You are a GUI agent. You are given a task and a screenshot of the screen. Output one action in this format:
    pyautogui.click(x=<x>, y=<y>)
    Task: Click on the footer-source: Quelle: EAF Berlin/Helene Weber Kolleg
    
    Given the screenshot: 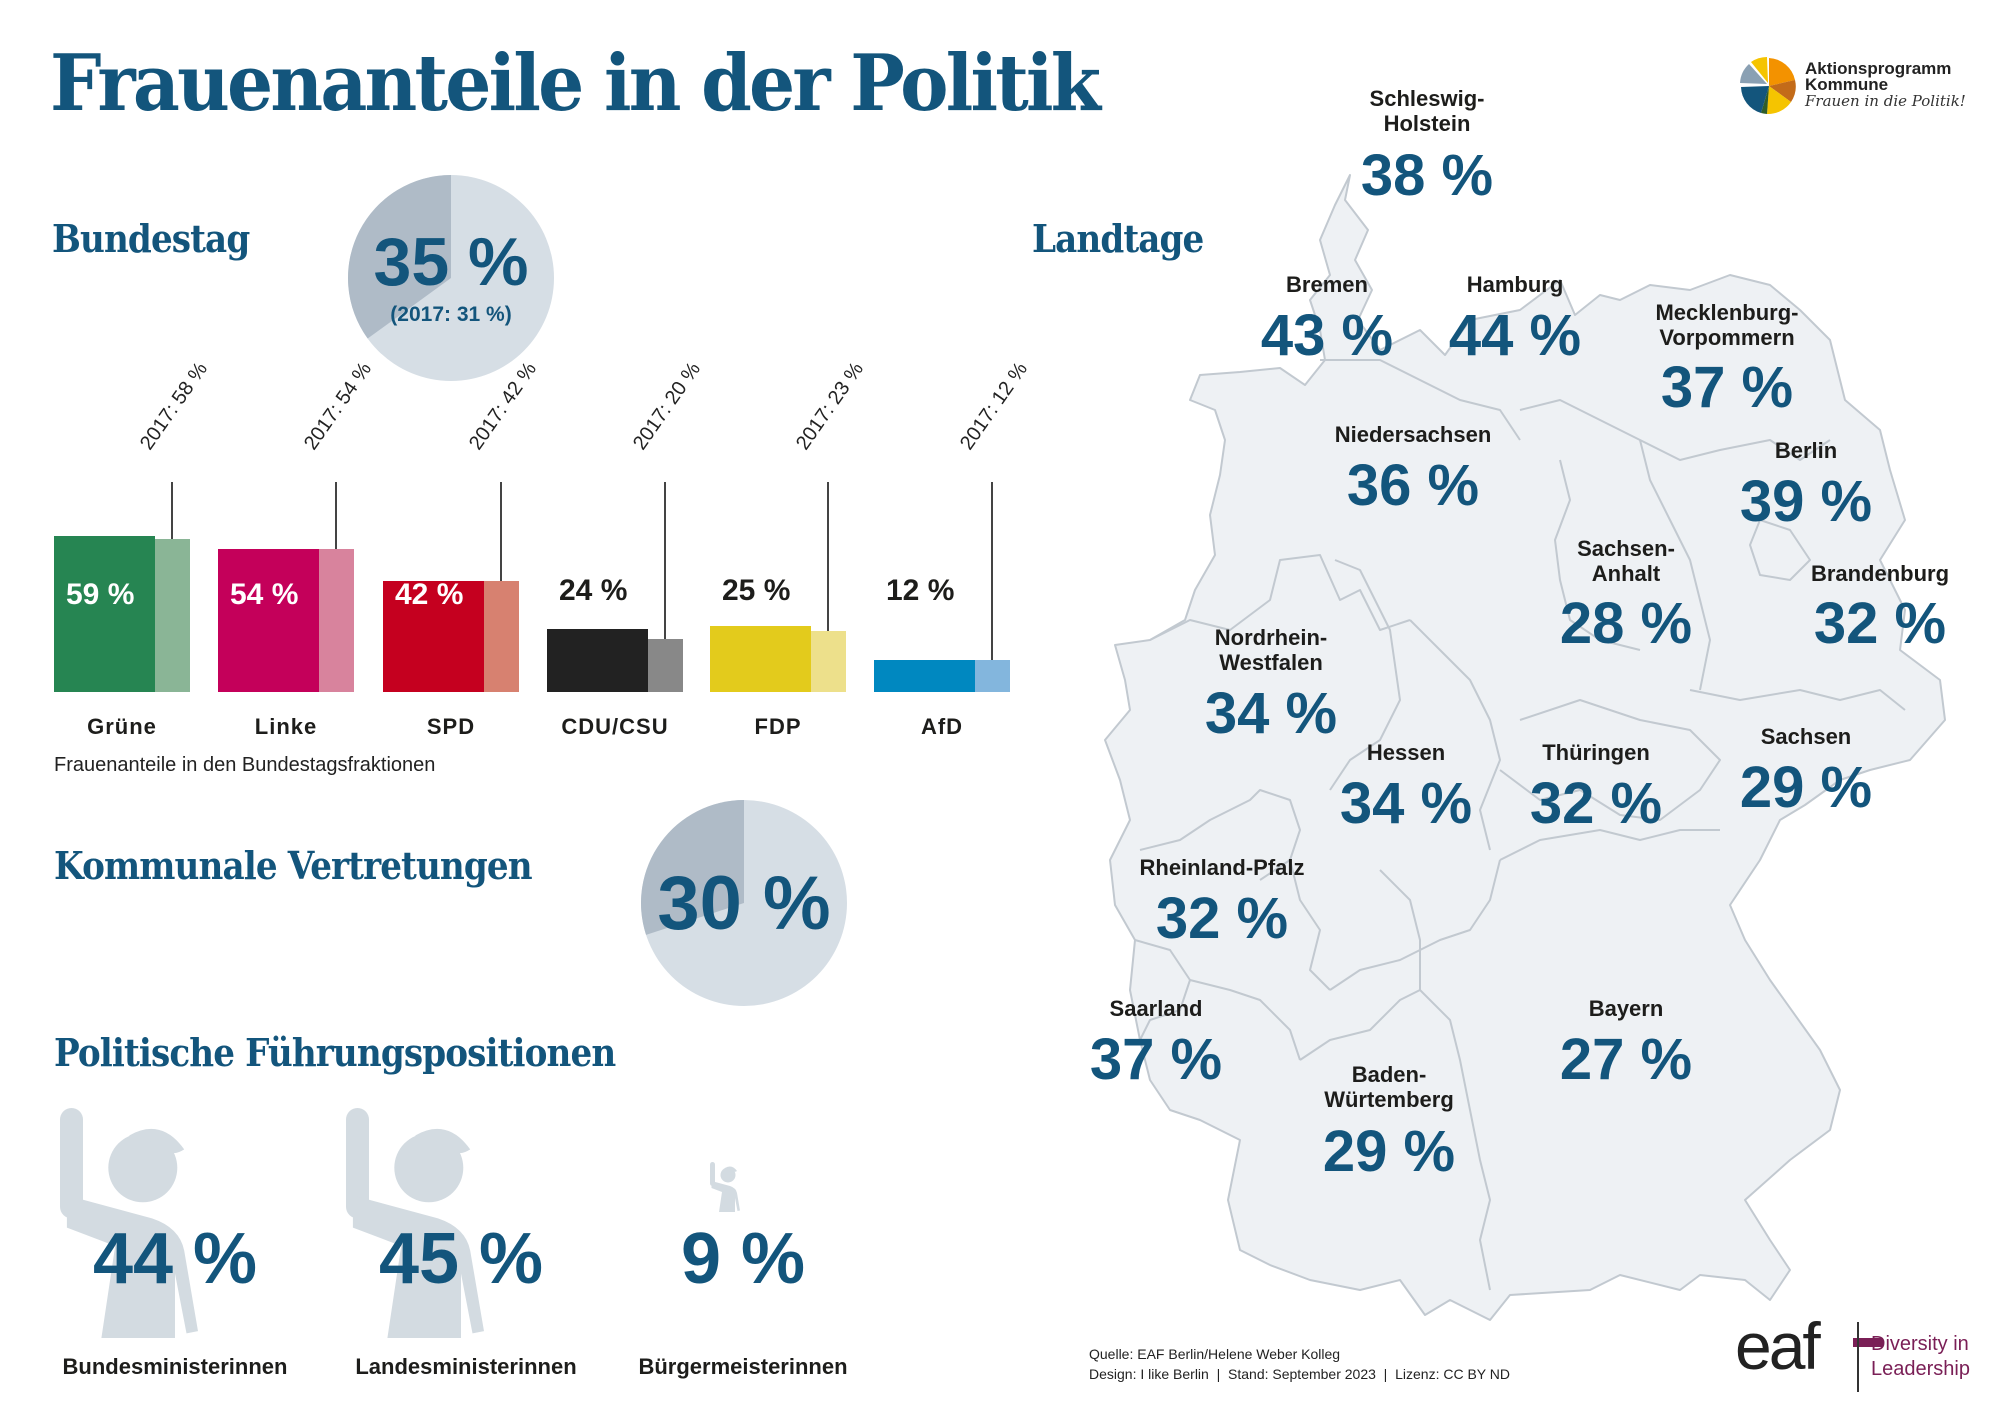 What is the action you would take?
    pyautogui.click(x=1215, y=1354)
    